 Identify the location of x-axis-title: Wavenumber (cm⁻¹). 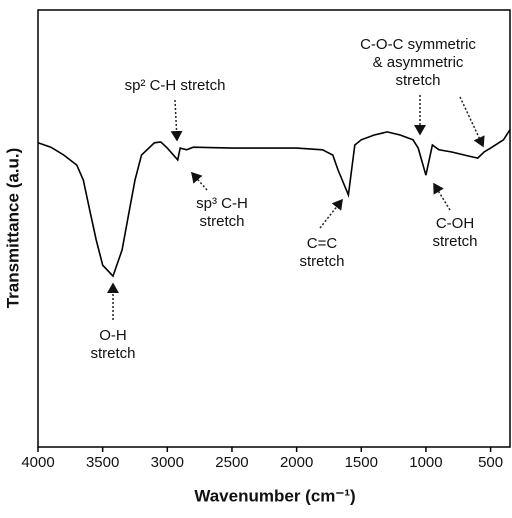
(274, 495).